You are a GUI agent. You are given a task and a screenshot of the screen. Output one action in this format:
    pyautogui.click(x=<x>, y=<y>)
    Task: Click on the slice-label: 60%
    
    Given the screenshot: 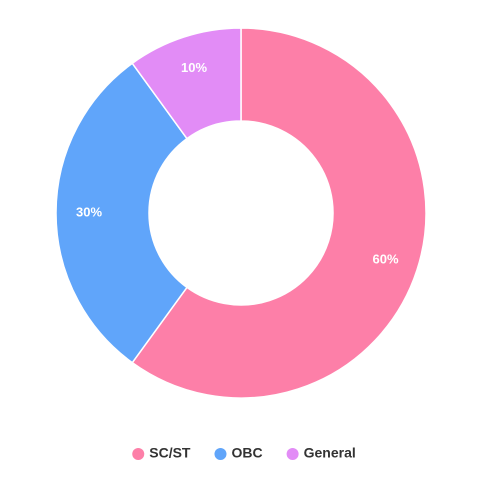 What is the action you would take?
    pyautogui.click(x=386, y=258)
    